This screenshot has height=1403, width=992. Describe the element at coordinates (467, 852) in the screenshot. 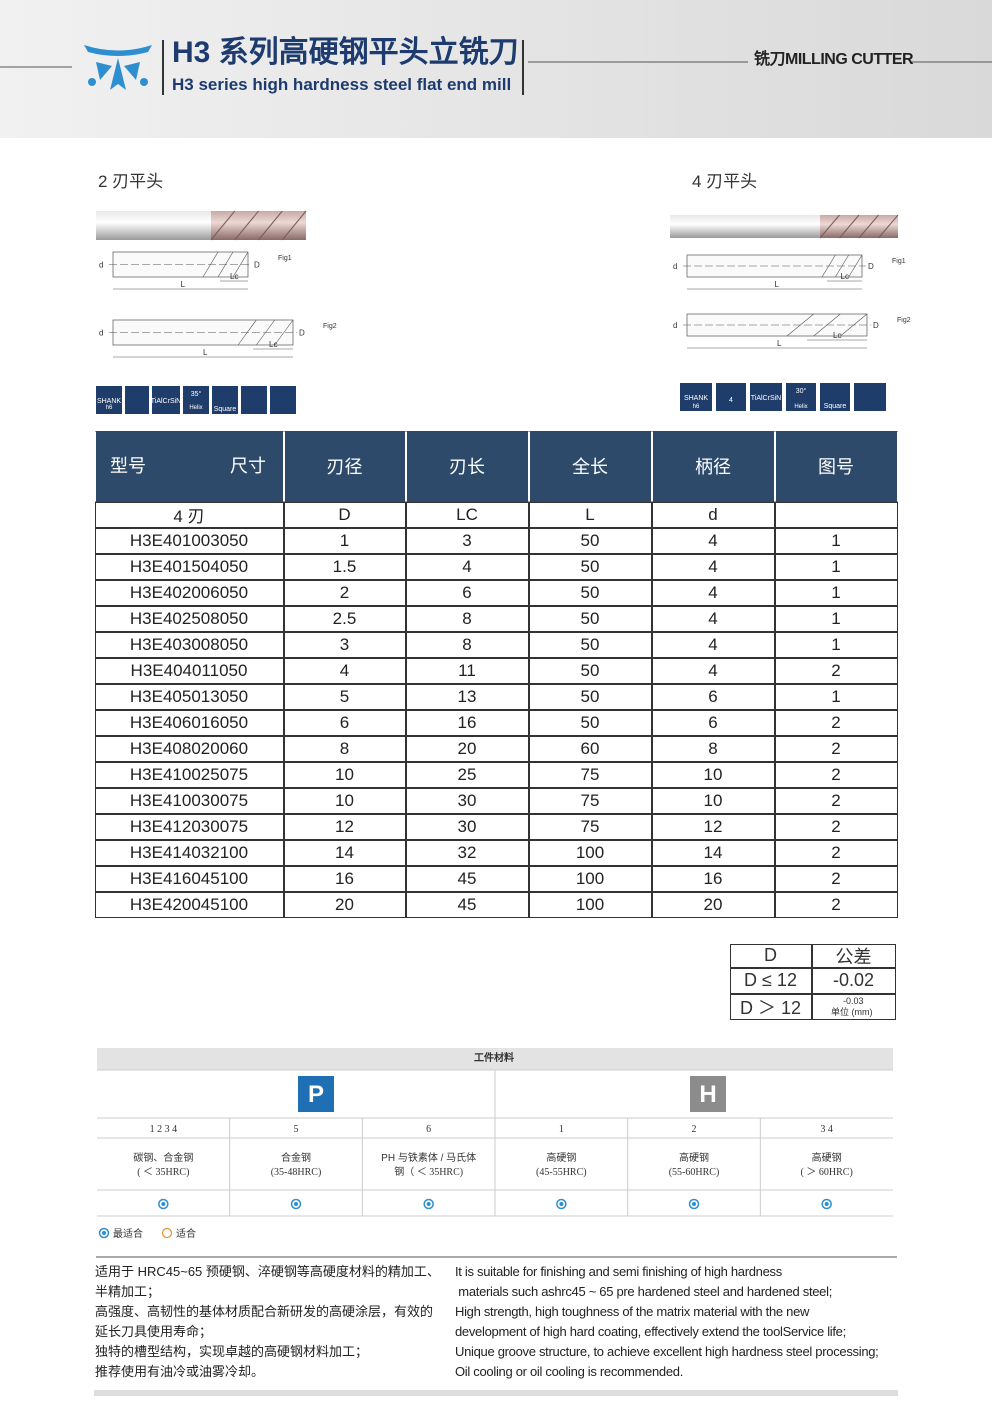

I see `table-cell: 32` at that location.